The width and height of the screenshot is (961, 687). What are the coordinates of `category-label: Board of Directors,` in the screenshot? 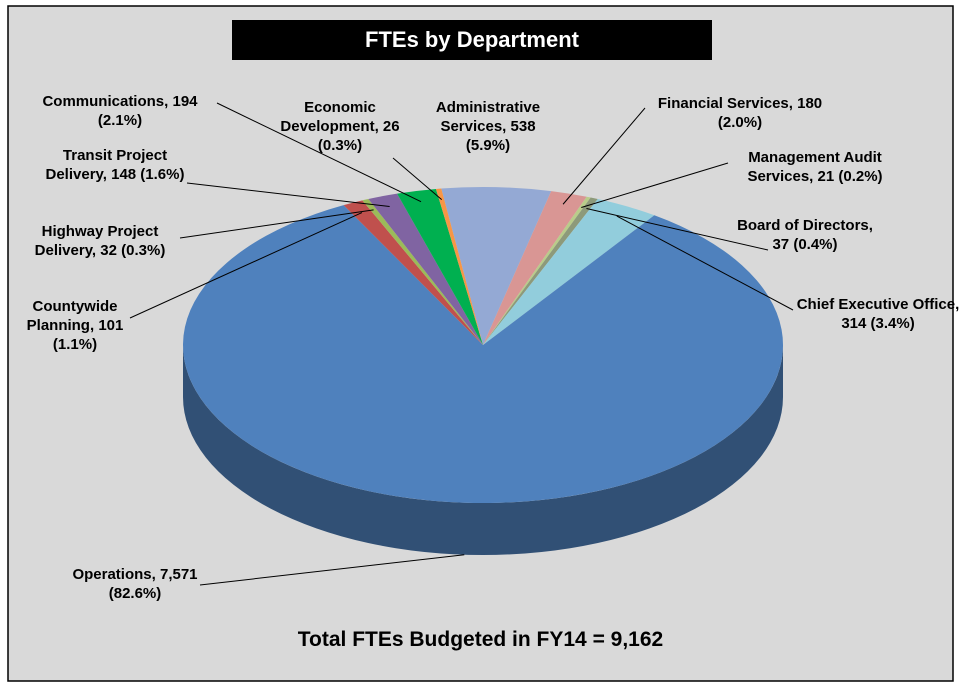 It's located at (805, 225).